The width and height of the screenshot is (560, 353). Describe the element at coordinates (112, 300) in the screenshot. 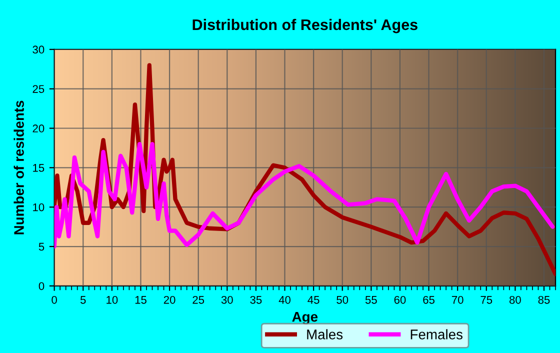

I see `x-tick-label: 10` at that location.